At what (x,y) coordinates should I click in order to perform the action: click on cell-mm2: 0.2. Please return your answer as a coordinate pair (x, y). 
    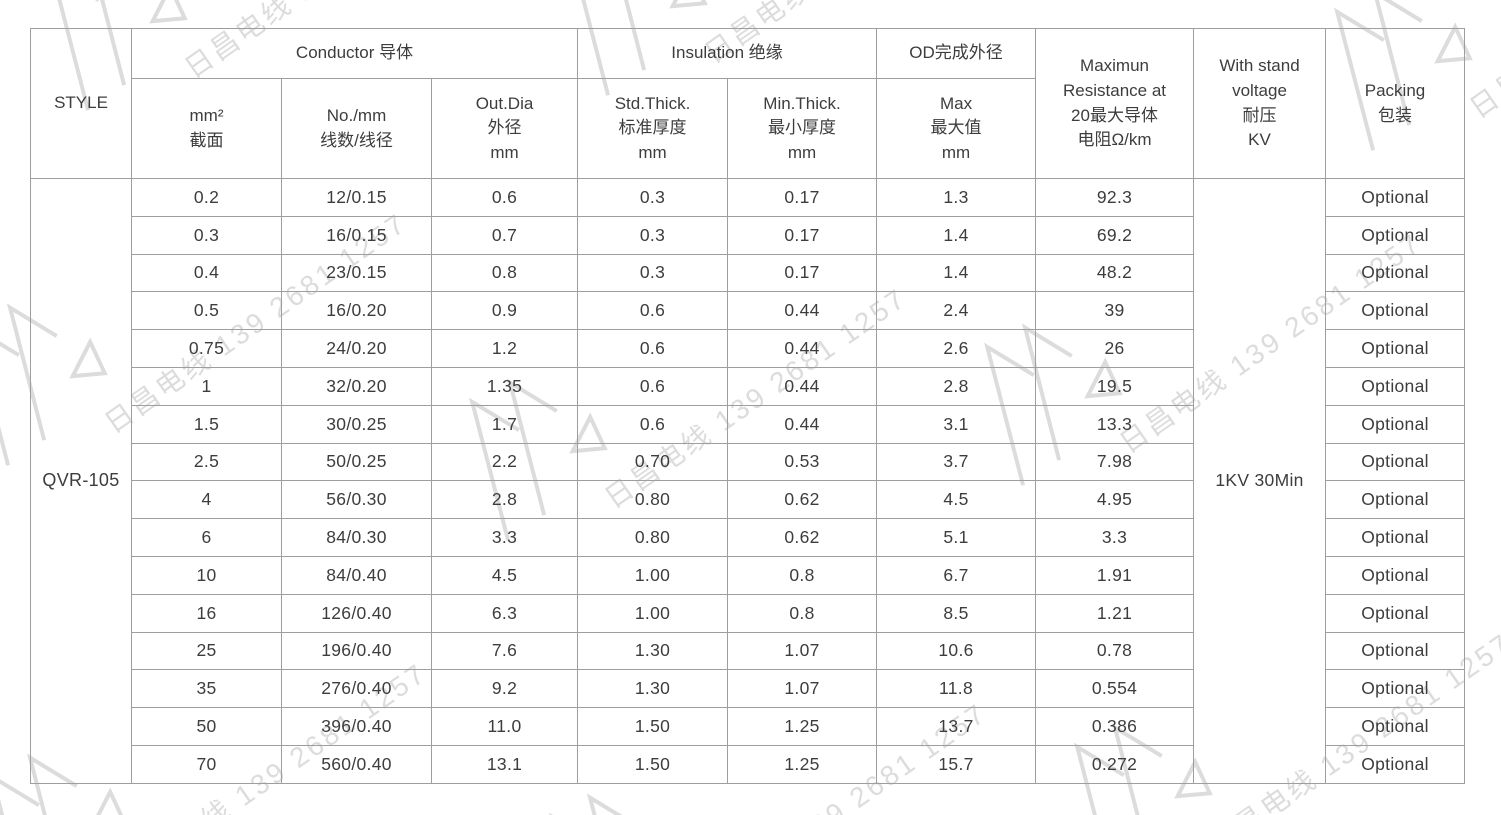
    Looking at the image, I should click on (206, 197).